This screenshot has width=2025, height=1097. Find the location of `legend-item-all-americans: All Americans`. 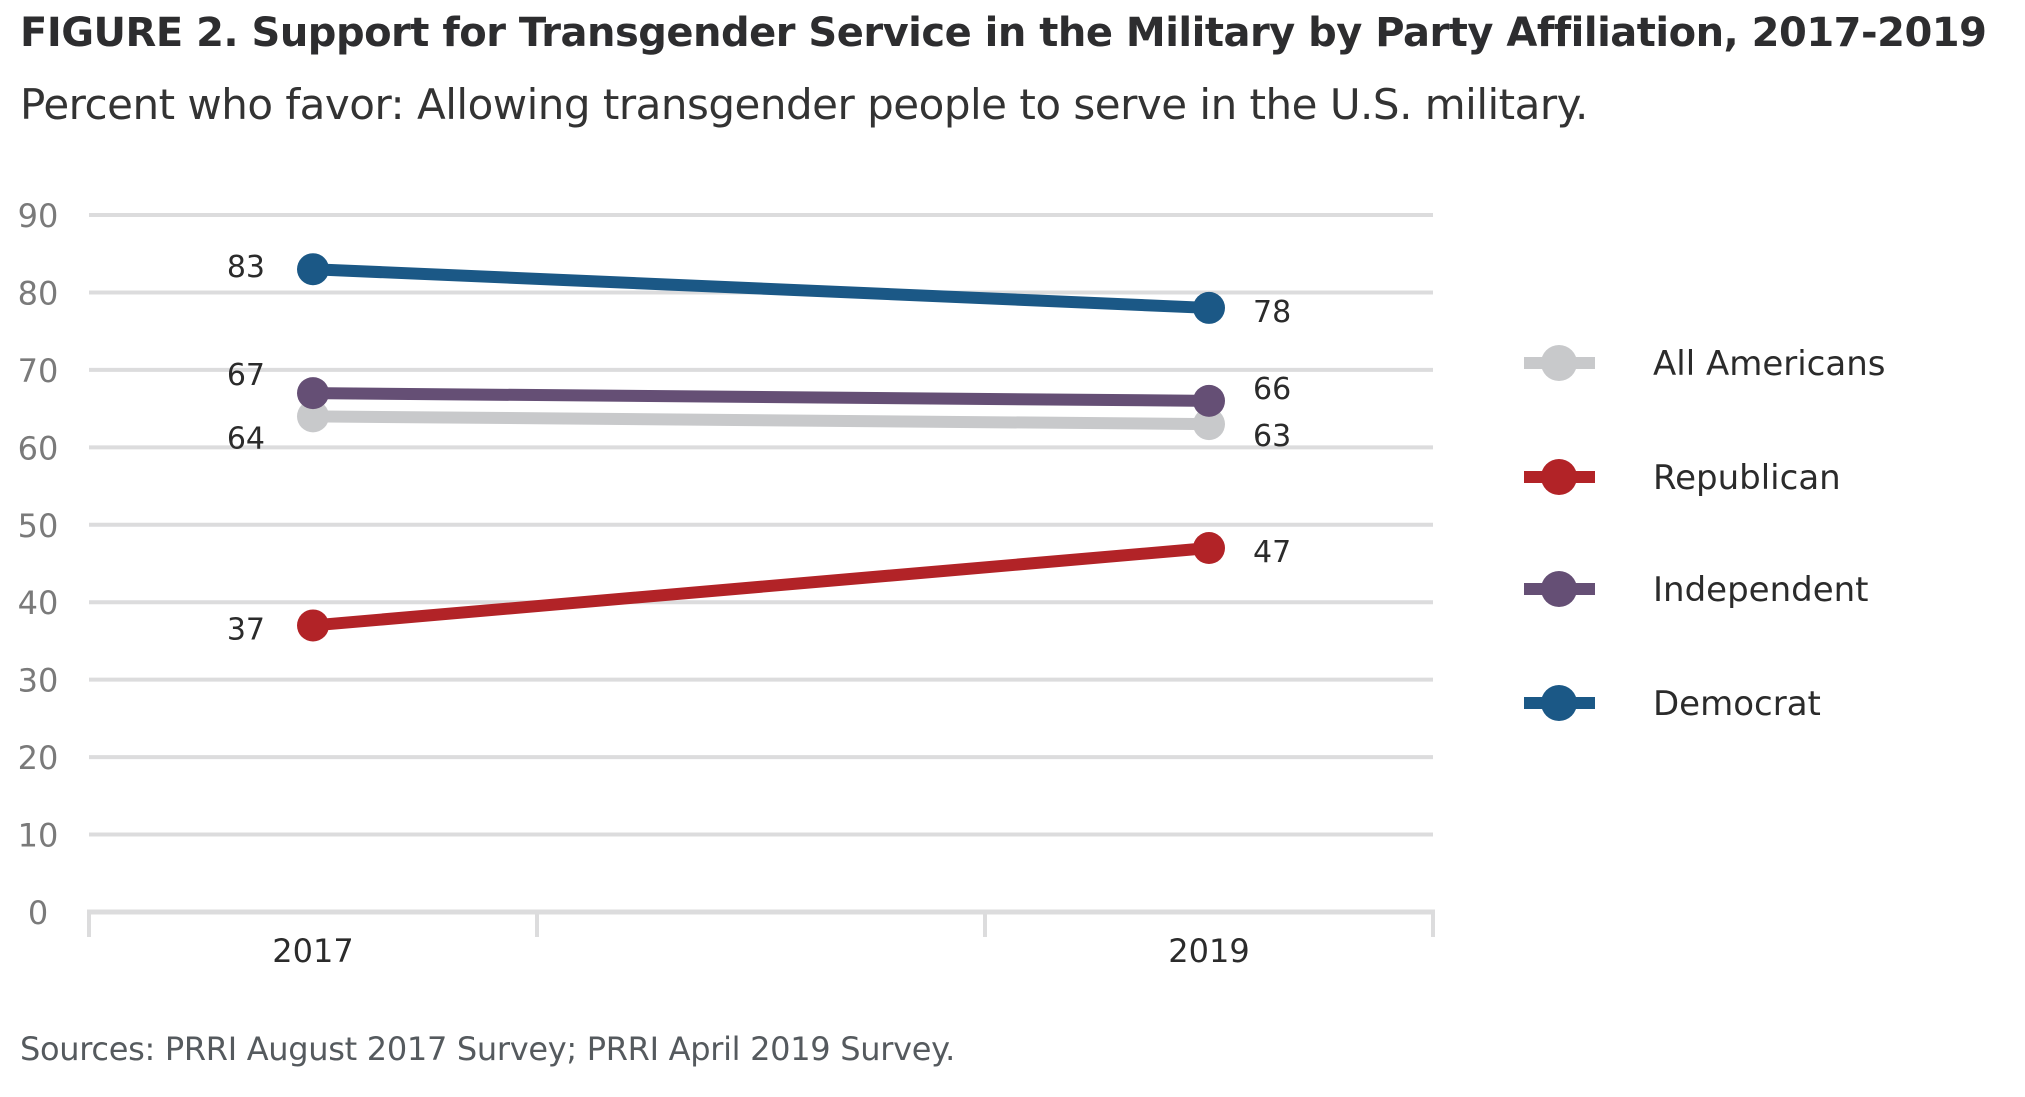

legend-item-all-americans: All Americans is located at coordinates (1704, 364).